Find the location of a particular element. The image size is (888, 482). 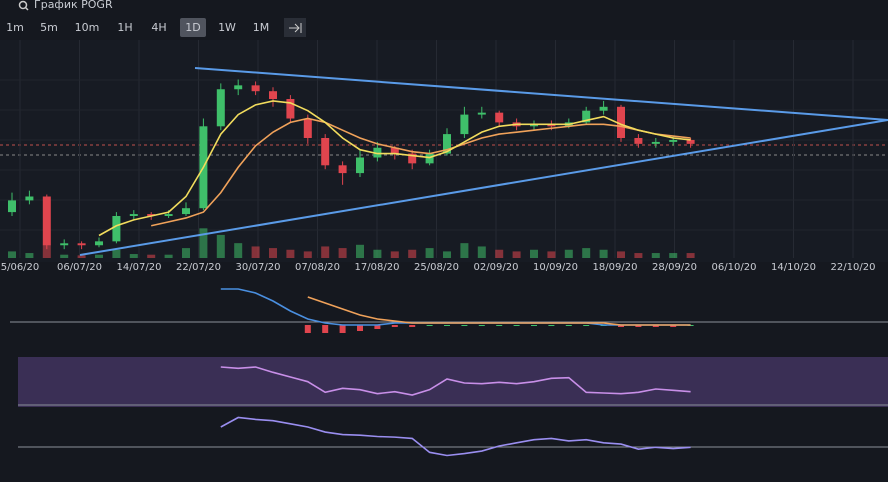

interval-bar: 1m 5m 10m 1H 4H 1D 1W 1M is located at coordinates (137, 27).